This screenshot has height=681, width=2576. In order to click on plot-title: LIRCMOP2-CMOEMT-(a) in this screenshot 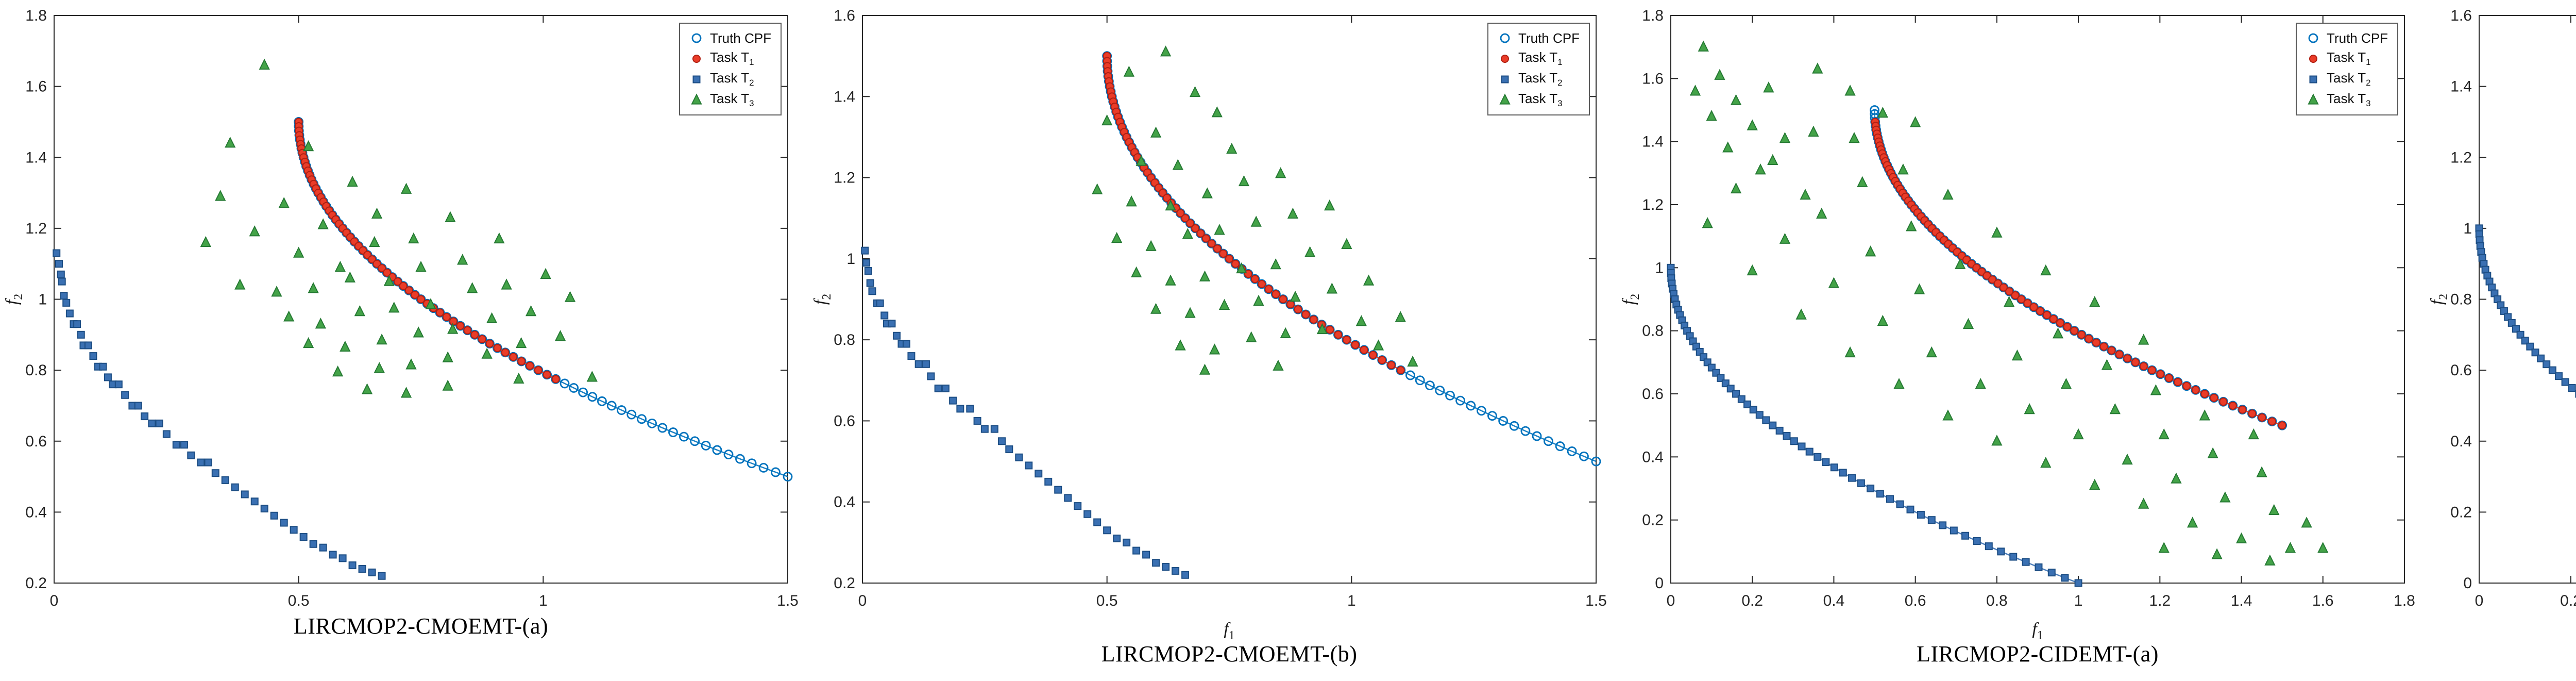, I will do `click(421, 626)`.